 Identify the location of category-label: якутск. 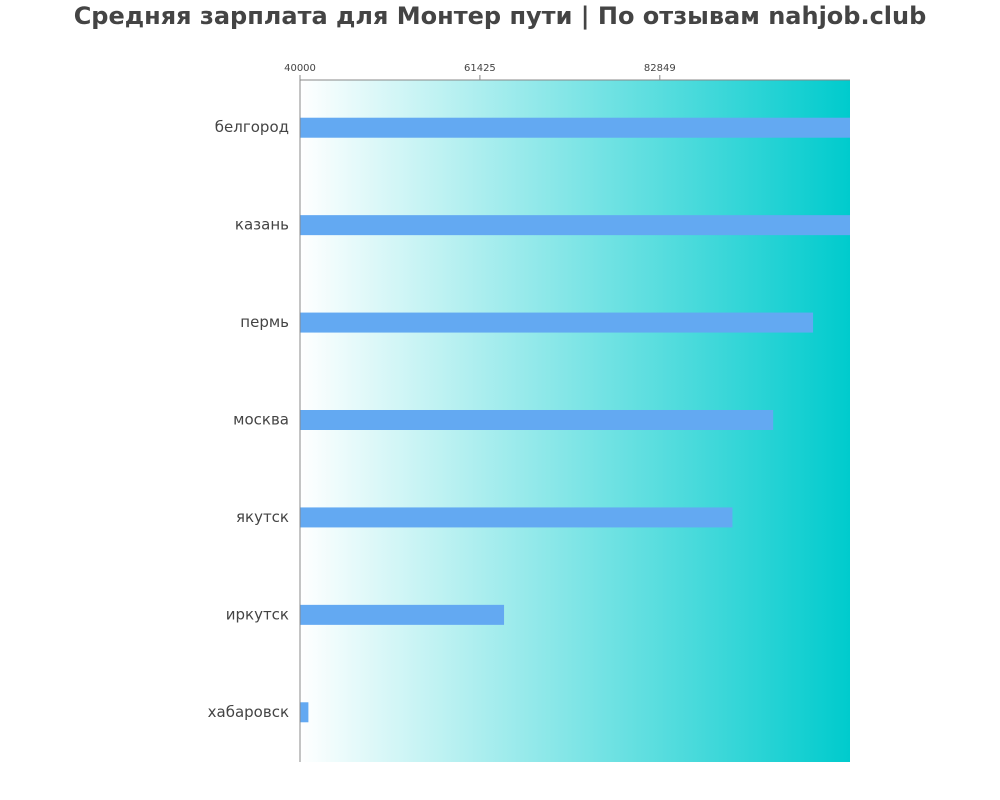
(262, 517).